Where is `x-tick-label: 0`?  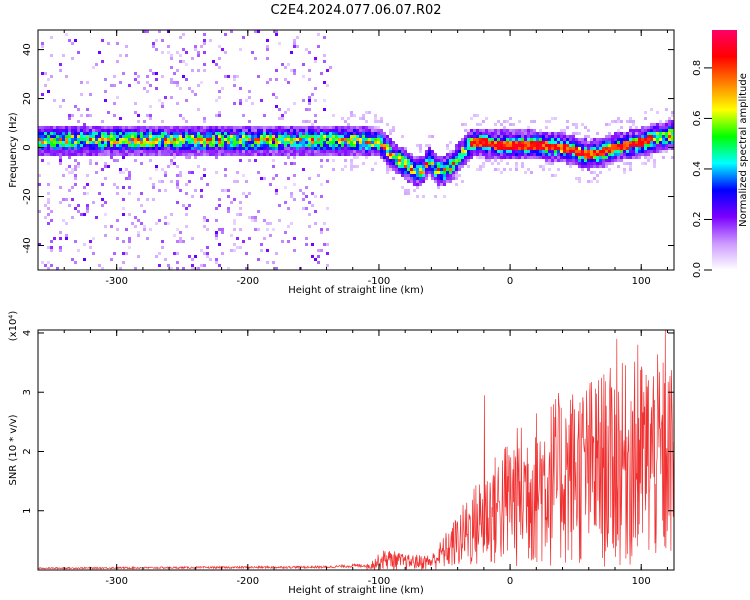 x-tick-label: 0 is located at coordinates (510, 281).